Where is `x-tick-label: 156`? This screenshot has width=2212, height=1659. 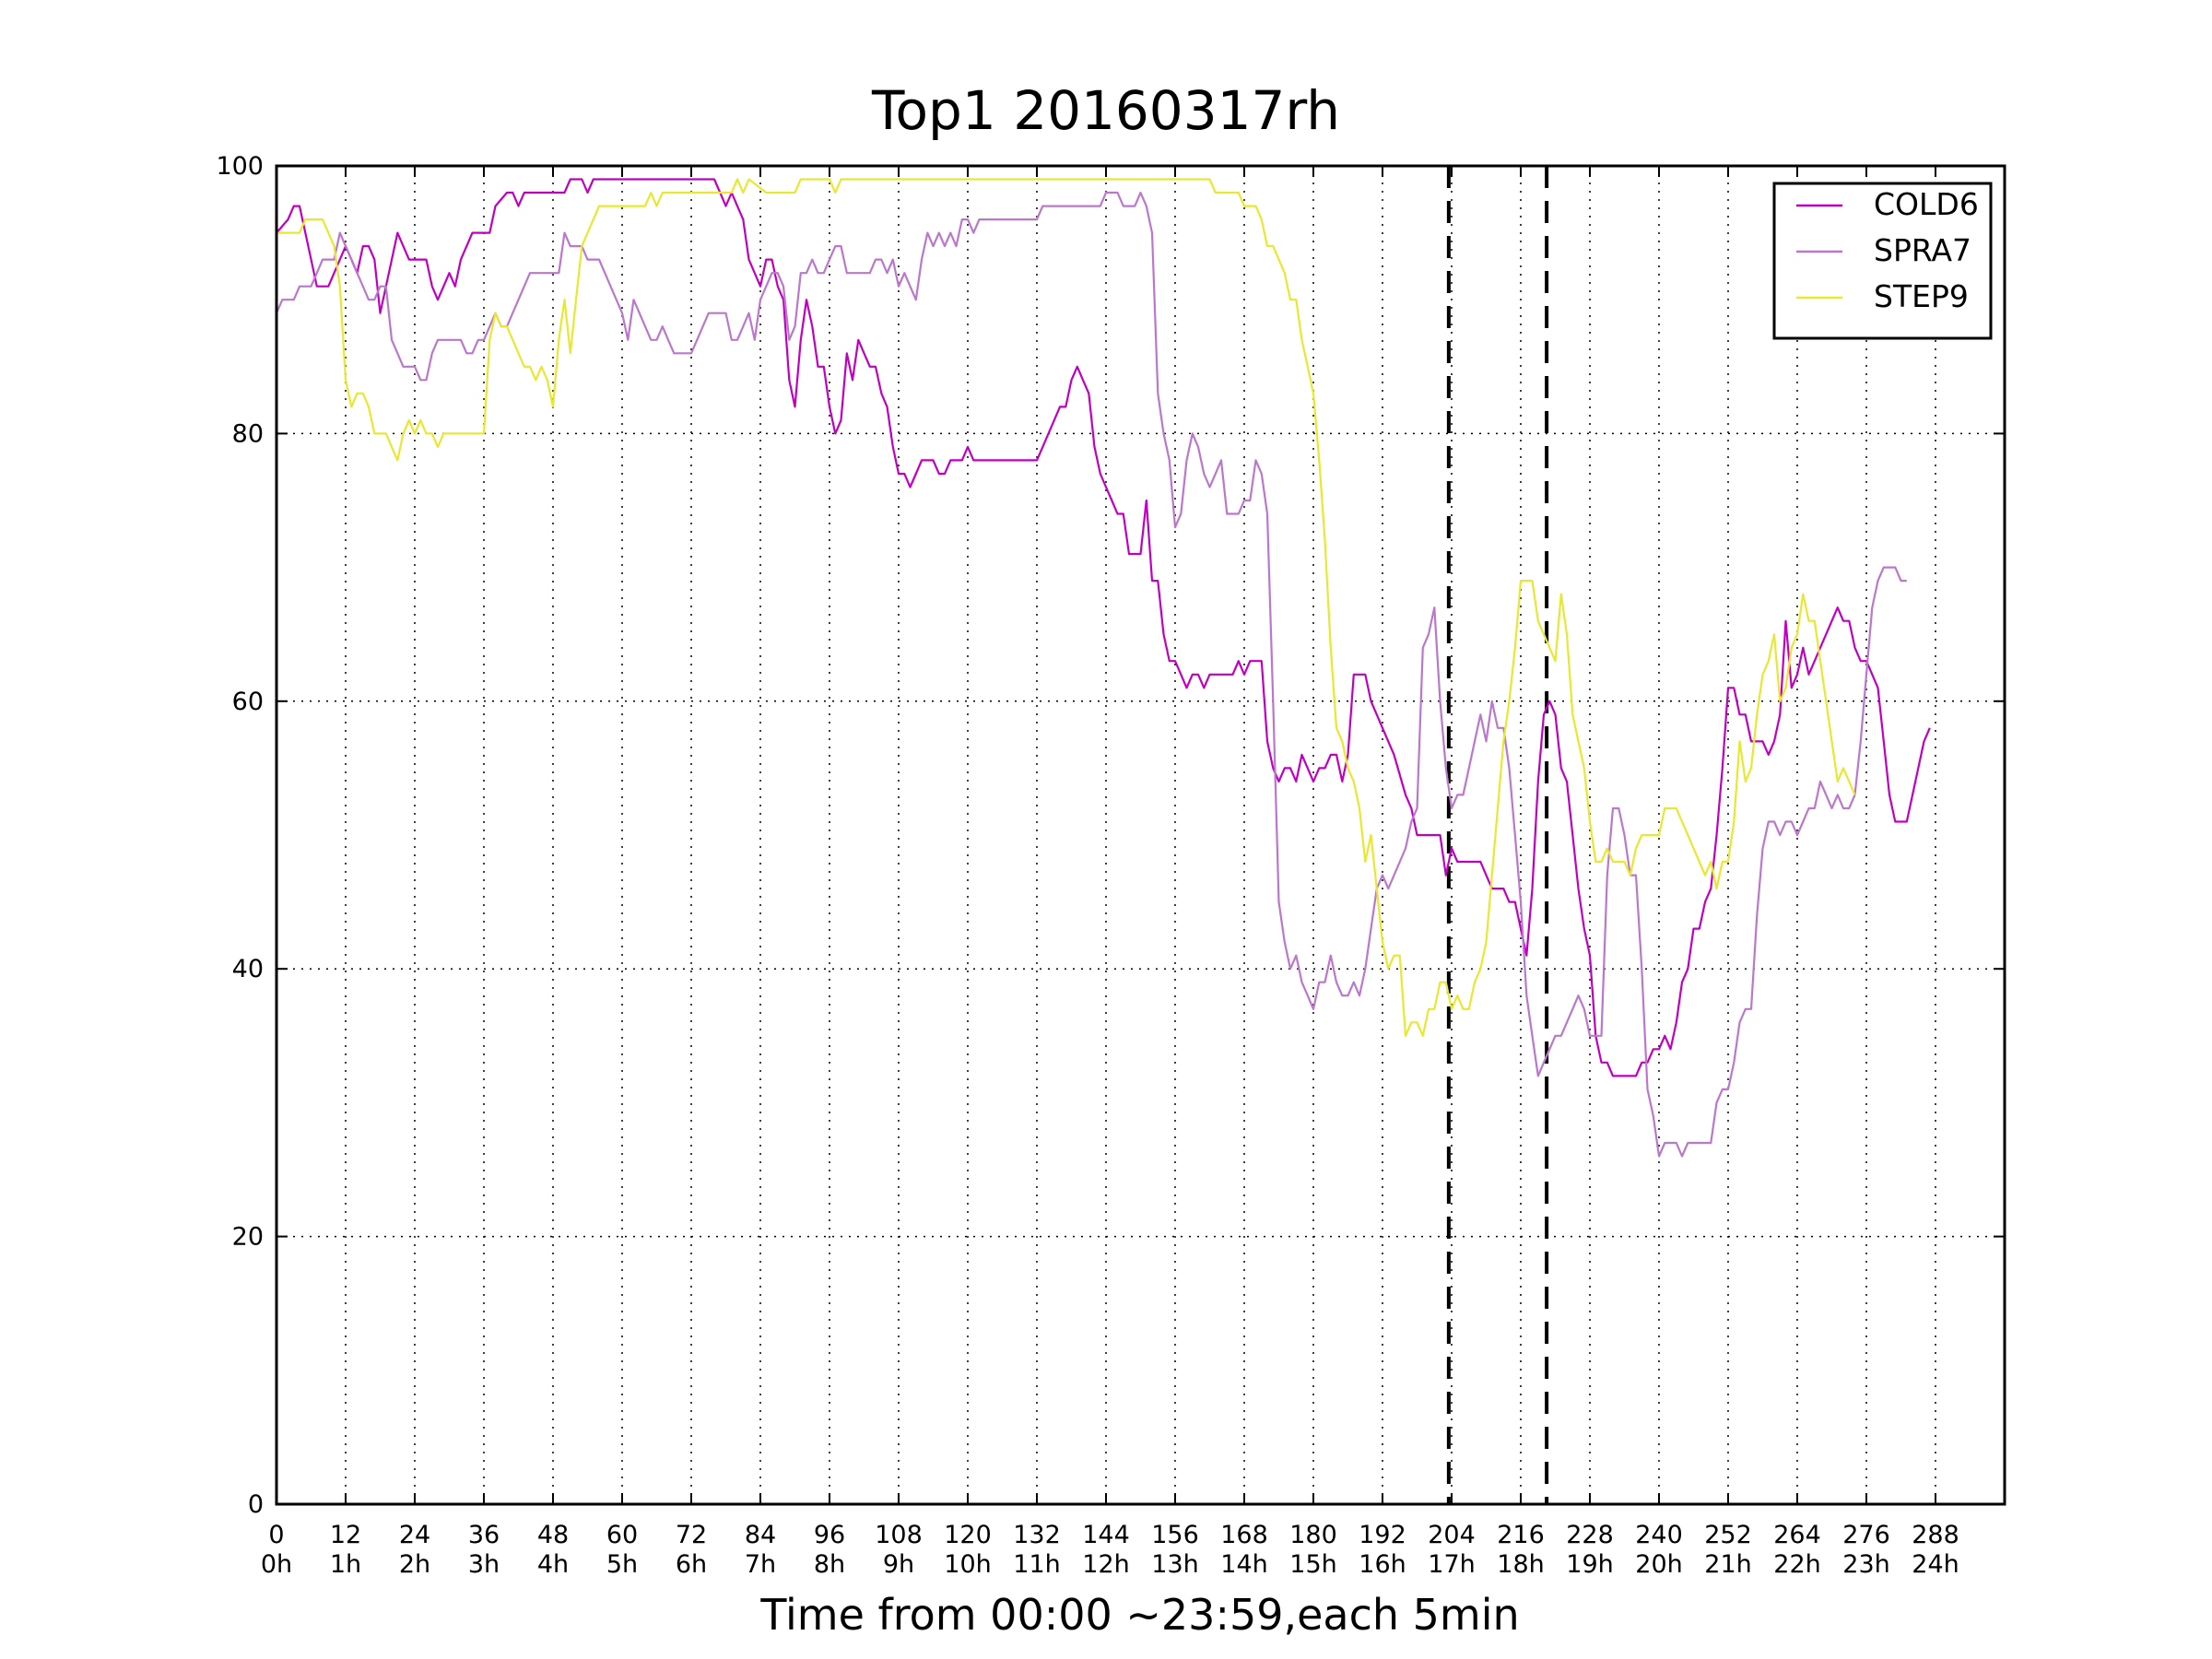 x-tick-label: 156 is located at coordinates (1175, 1535).